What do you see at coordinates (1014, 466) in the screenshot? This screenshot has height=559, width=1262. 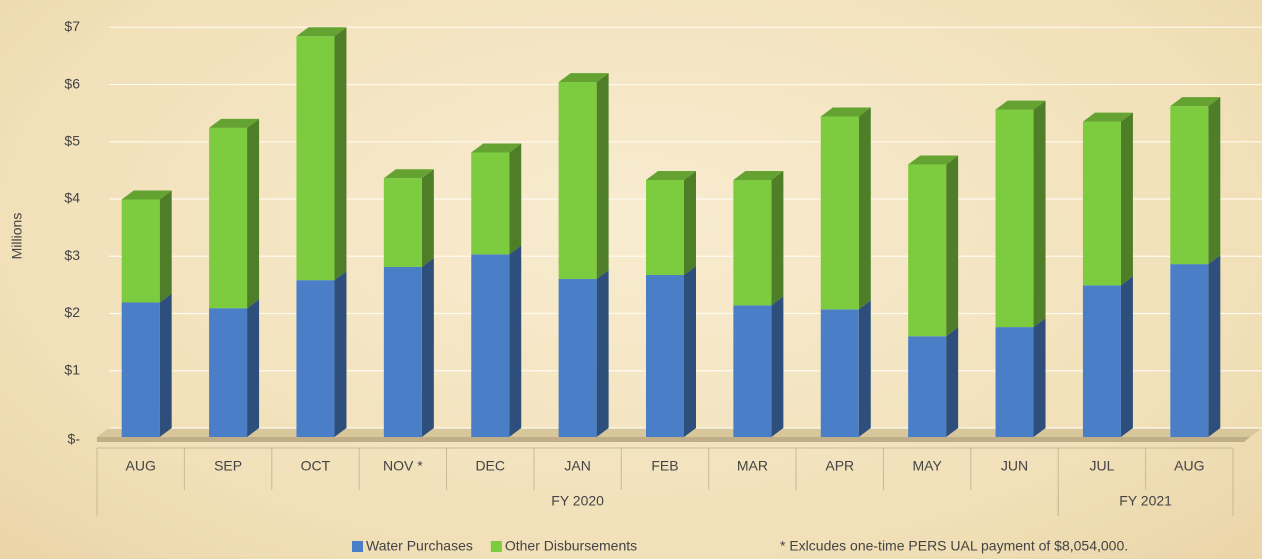 I see `x-tick-label: JUN` at bounding box center [1014, 466].